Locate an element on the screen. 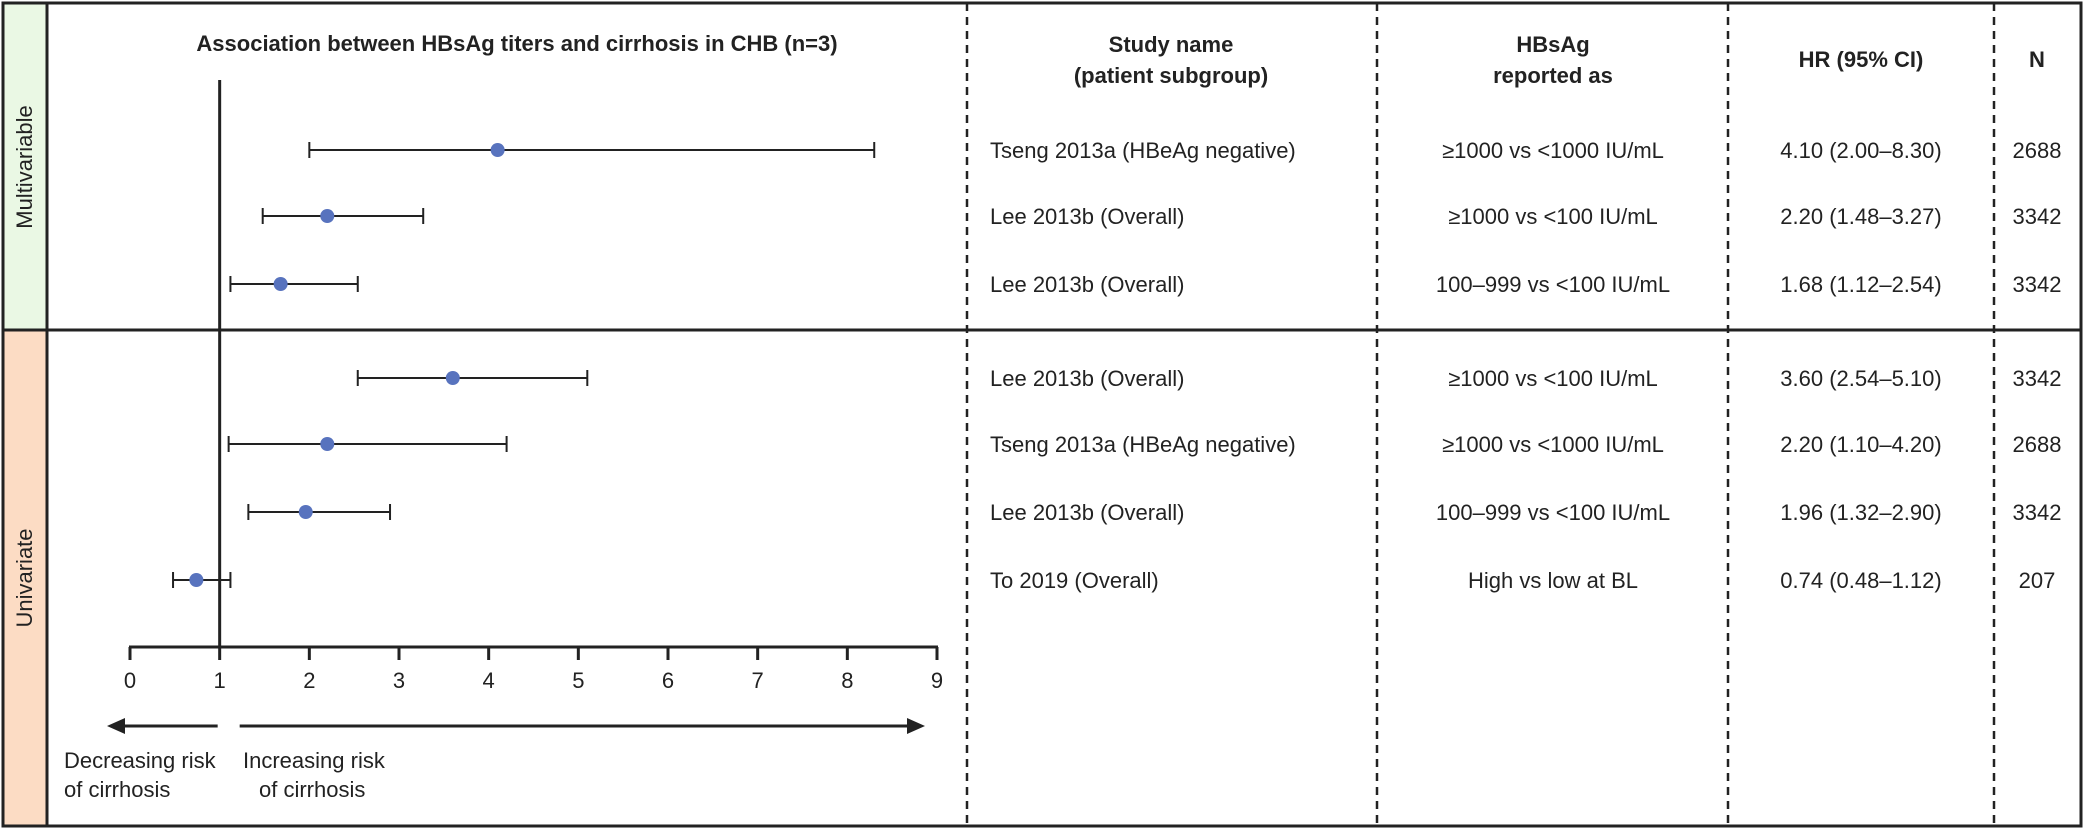 The height and width of the screenshot is (829, 2084). header-hbsag-line1: HBsAg is located at coordinates (1552, 44).